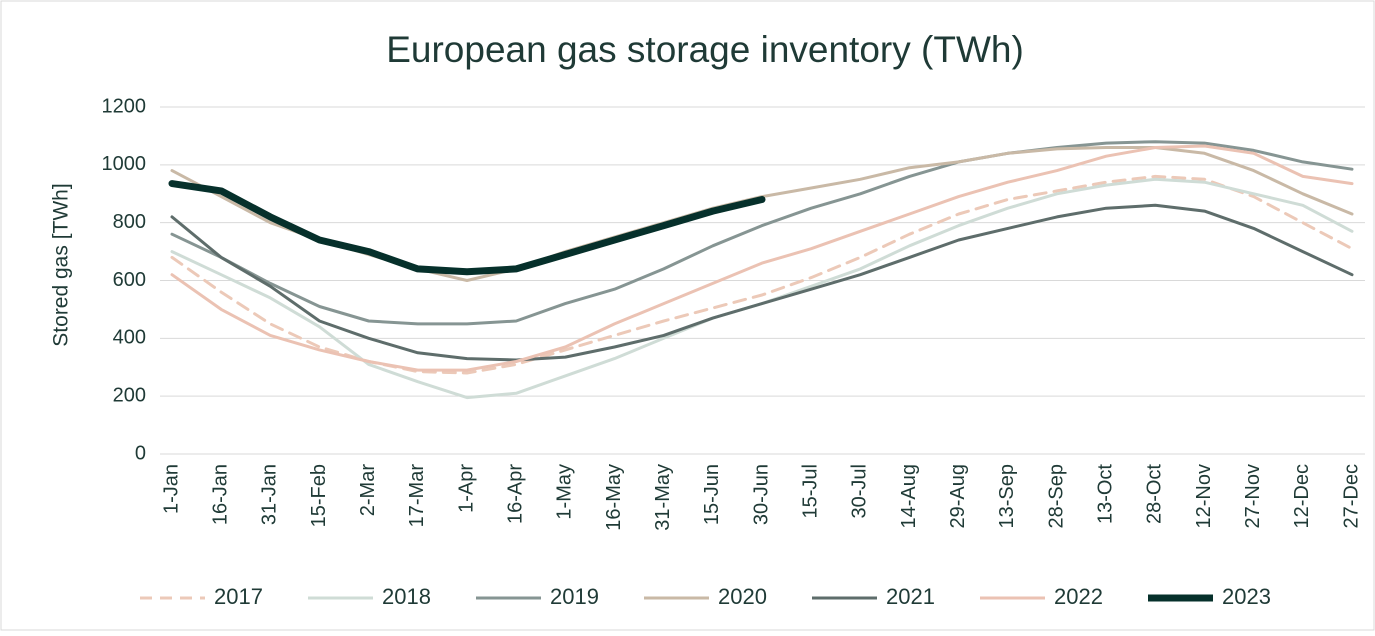  What do you see at coordinates (171, 489) in the screenshot?
I see `x-tick-label: 1-Jan` at bounding box center [171, 489].